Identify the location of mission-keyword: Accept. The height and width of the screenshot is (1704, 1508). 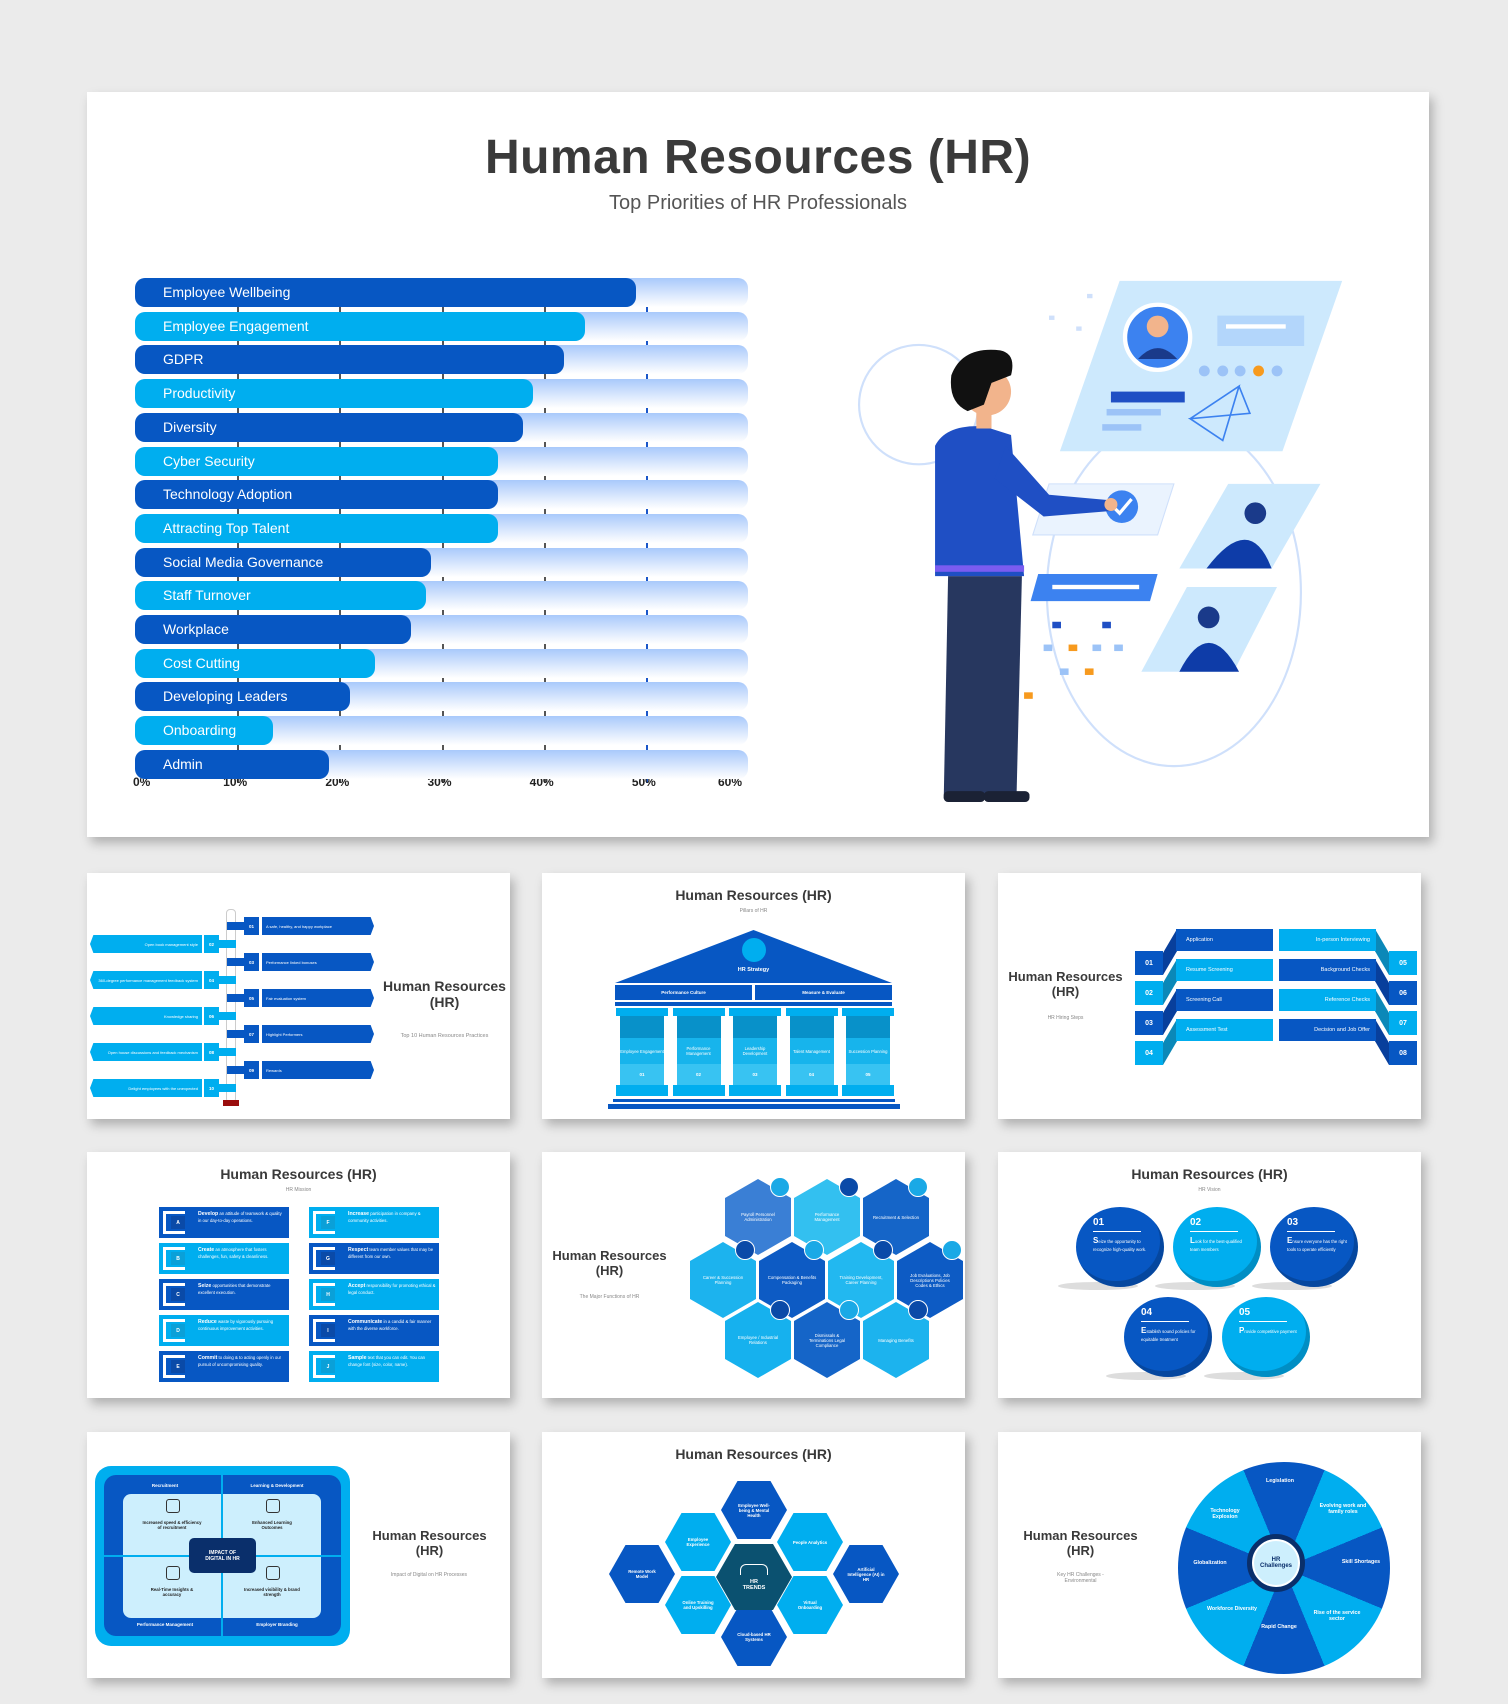
(357, 1286).